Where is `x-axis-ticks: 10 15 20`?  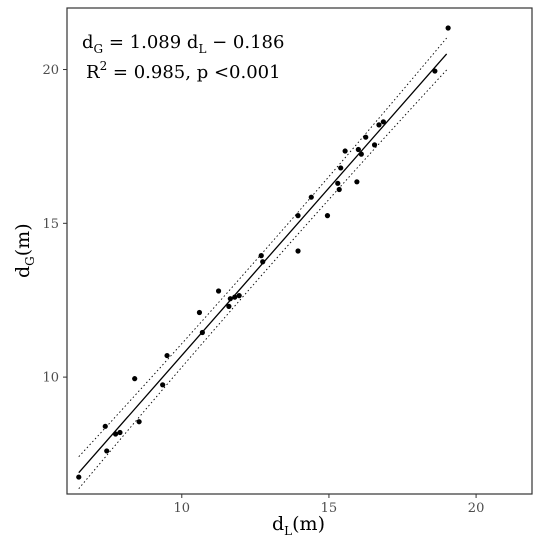 x-axis-ticks: 10 15 20 is located at coordinates (329, 505).